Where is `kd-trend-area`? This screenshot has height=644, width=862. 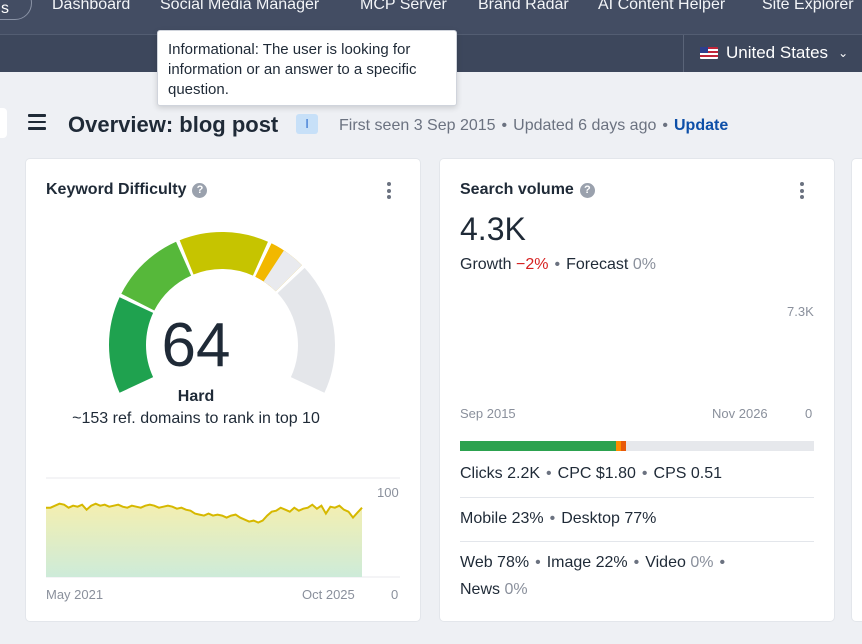
kd-trend-area is located at coordinates (204, 540).